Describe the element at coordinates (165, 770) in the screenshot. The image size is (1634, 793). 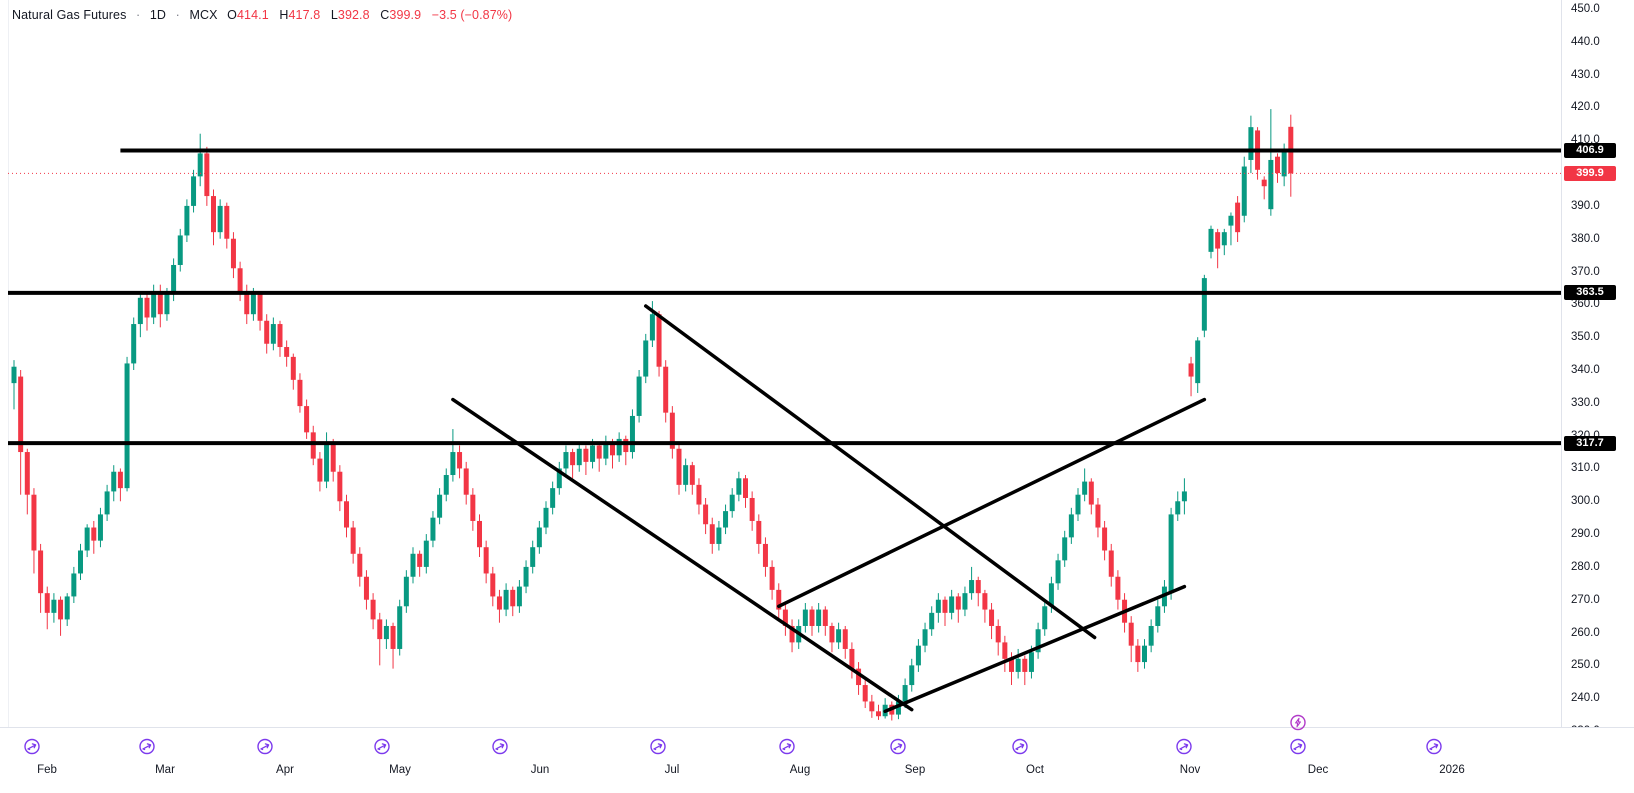
I see `month-label: Mar` at that location.